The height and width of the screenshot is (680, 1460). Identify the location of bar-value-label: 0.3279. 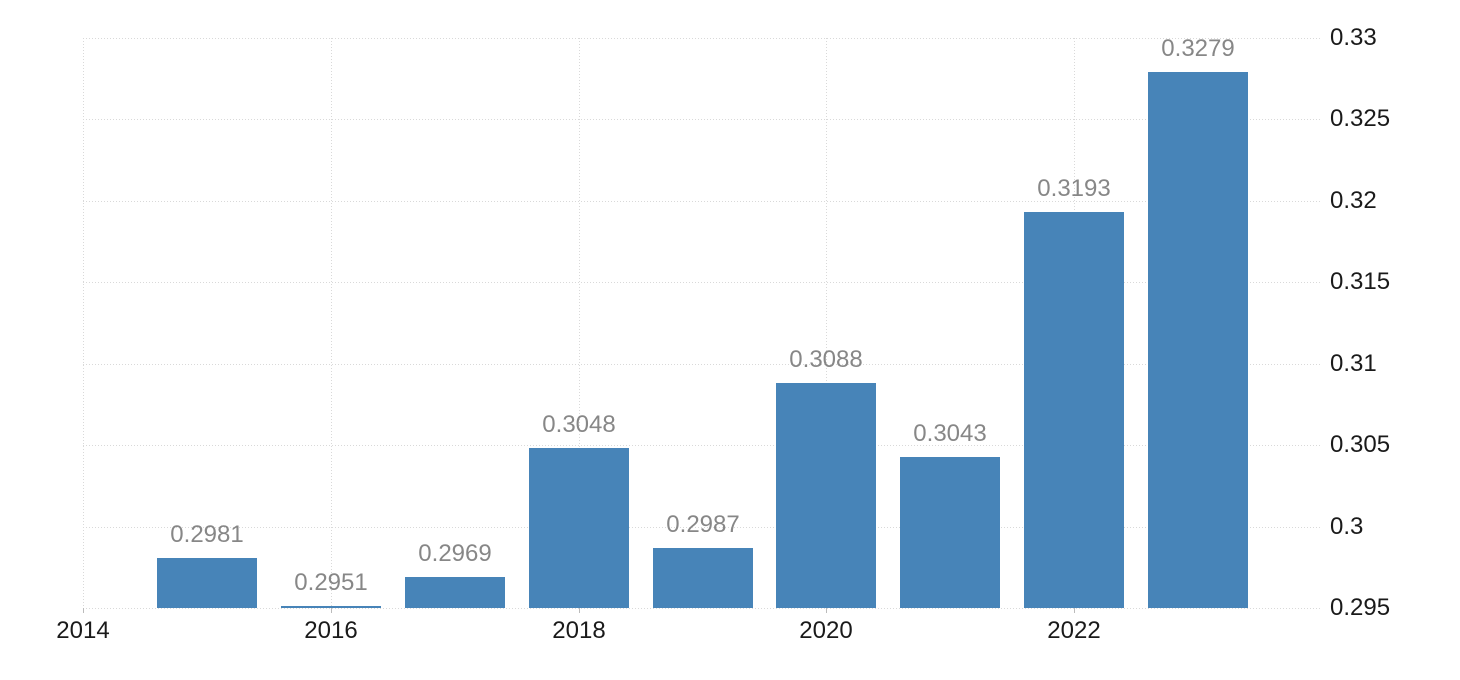
(1198, 48).